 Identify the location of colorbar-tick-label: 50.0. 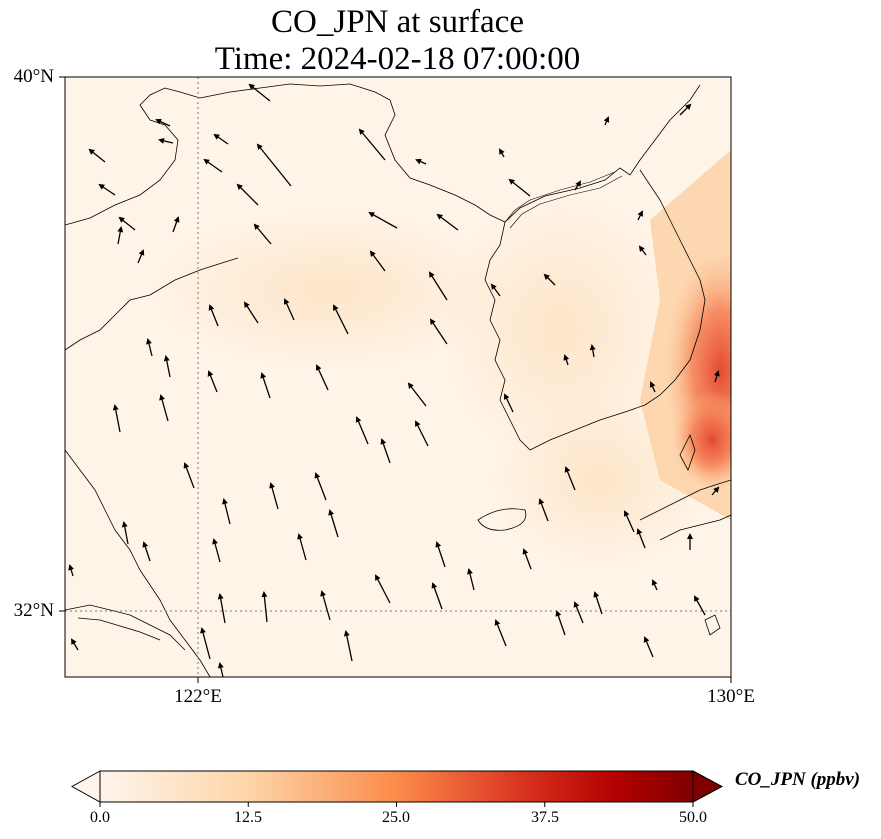
(693, 817).